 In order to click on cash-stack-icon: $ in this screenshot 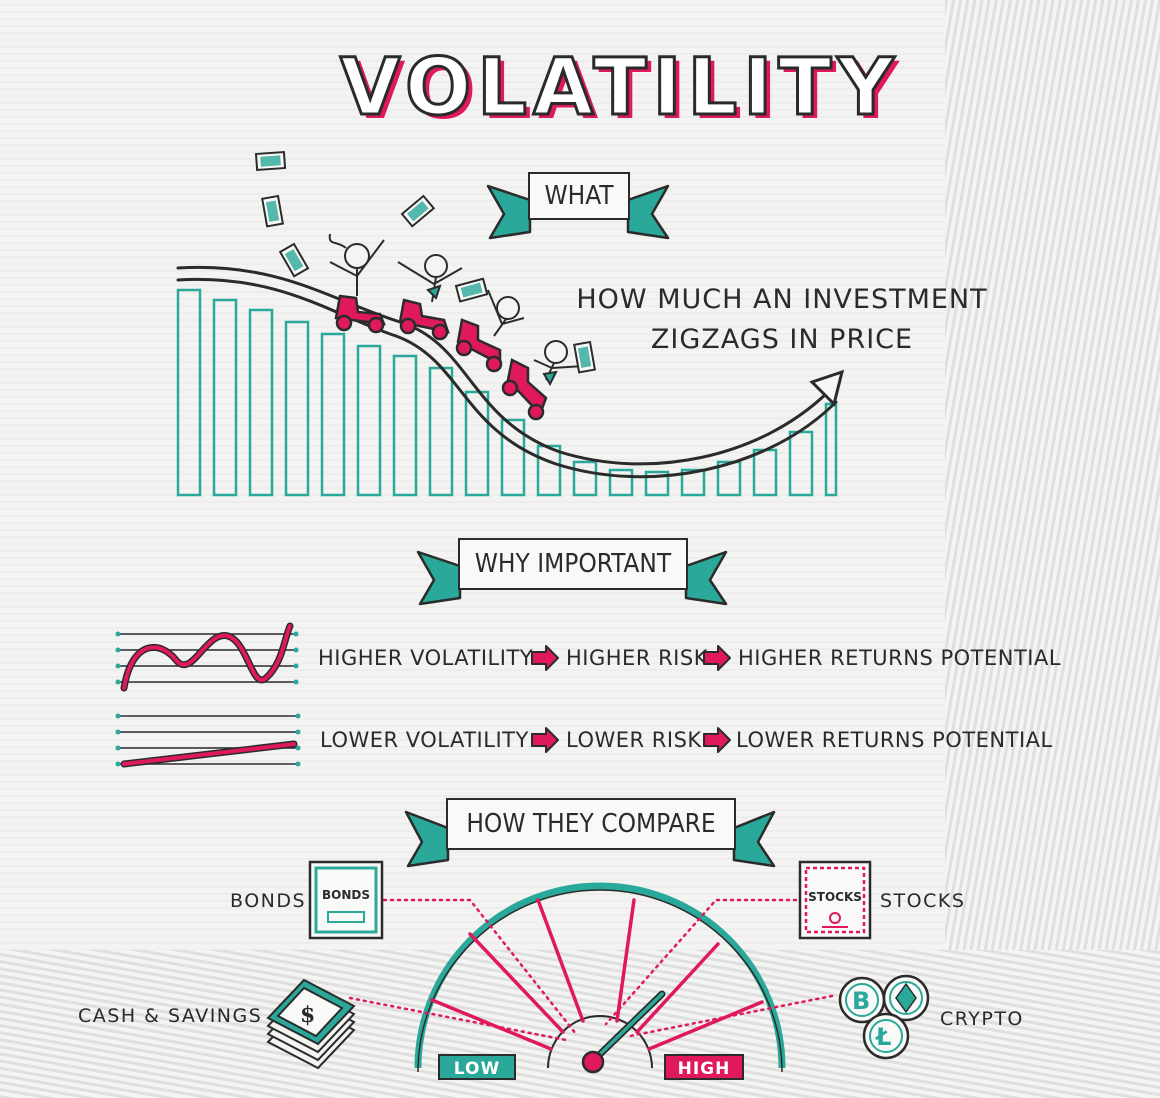, I will do `click(311, 1024)`.